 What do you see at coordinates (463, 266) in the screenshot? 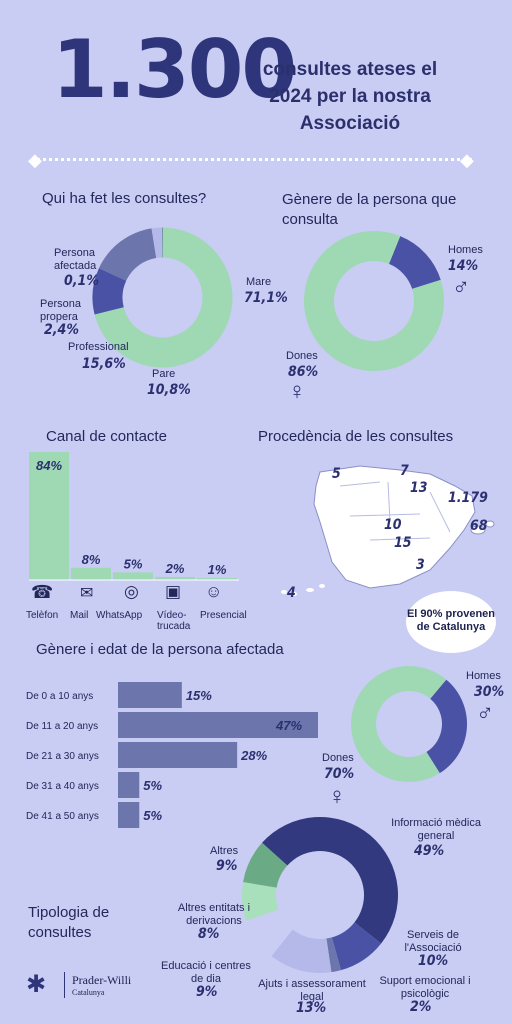
I see `gender-value-homes: 14%` at bounding box center [463, 266].